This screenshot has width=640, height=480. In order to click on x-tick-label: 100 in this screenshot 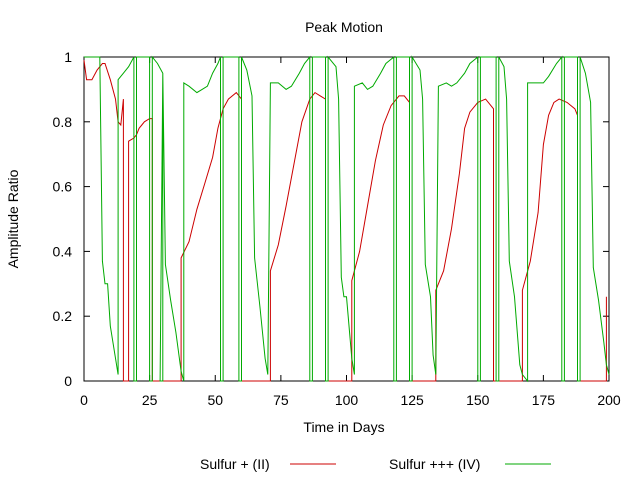, I will do `click(347, 400)`.